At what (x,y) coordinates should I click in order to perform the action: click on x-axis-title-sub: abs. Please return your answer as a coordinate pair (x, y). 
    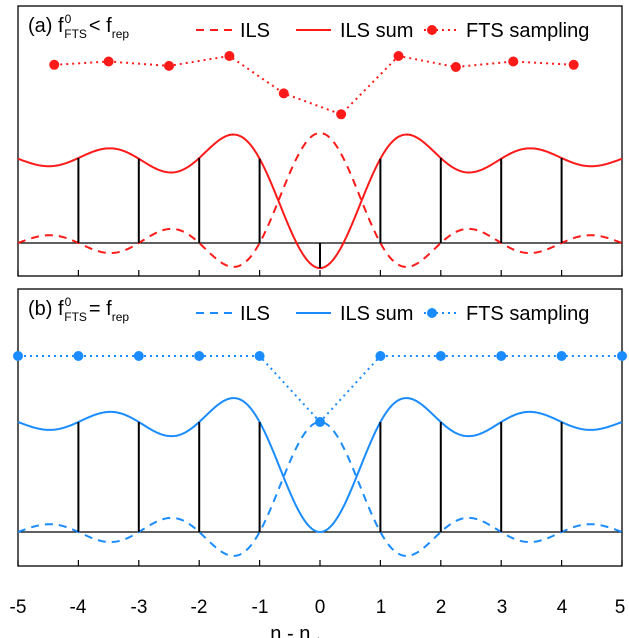
    Looking at the image, I should click on (319, 636).